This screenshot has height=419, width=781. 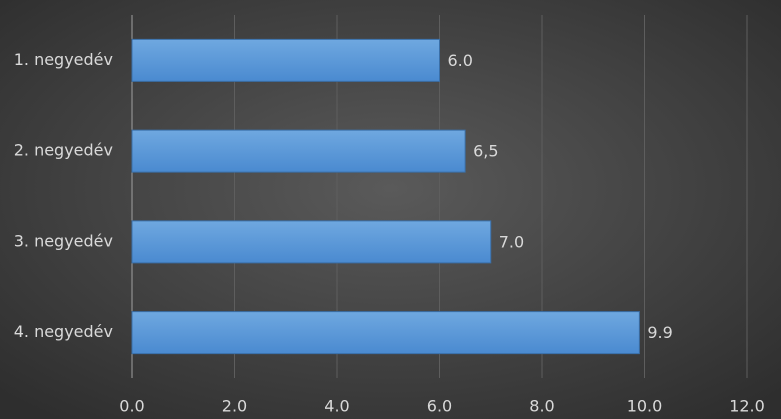 What do you see at coordinates (234, 406) in the screenshot?
I see `x-tick-label: 2.0` at bounding box center [234, 406].